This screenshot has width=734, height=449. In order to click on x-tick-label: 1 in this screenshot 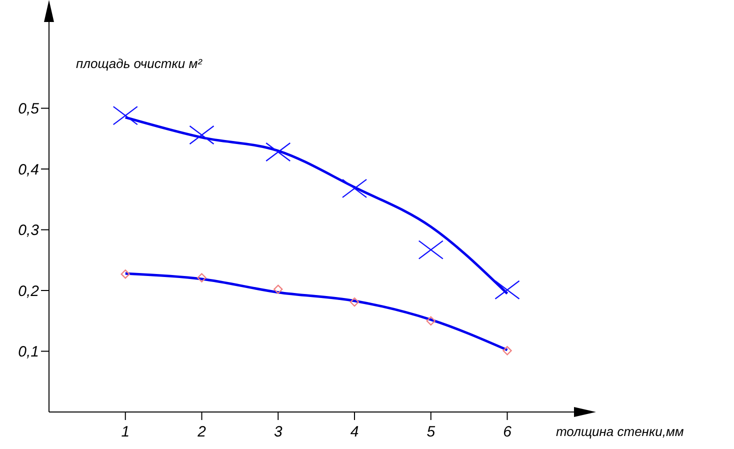, I will do `click(125, 432)`.